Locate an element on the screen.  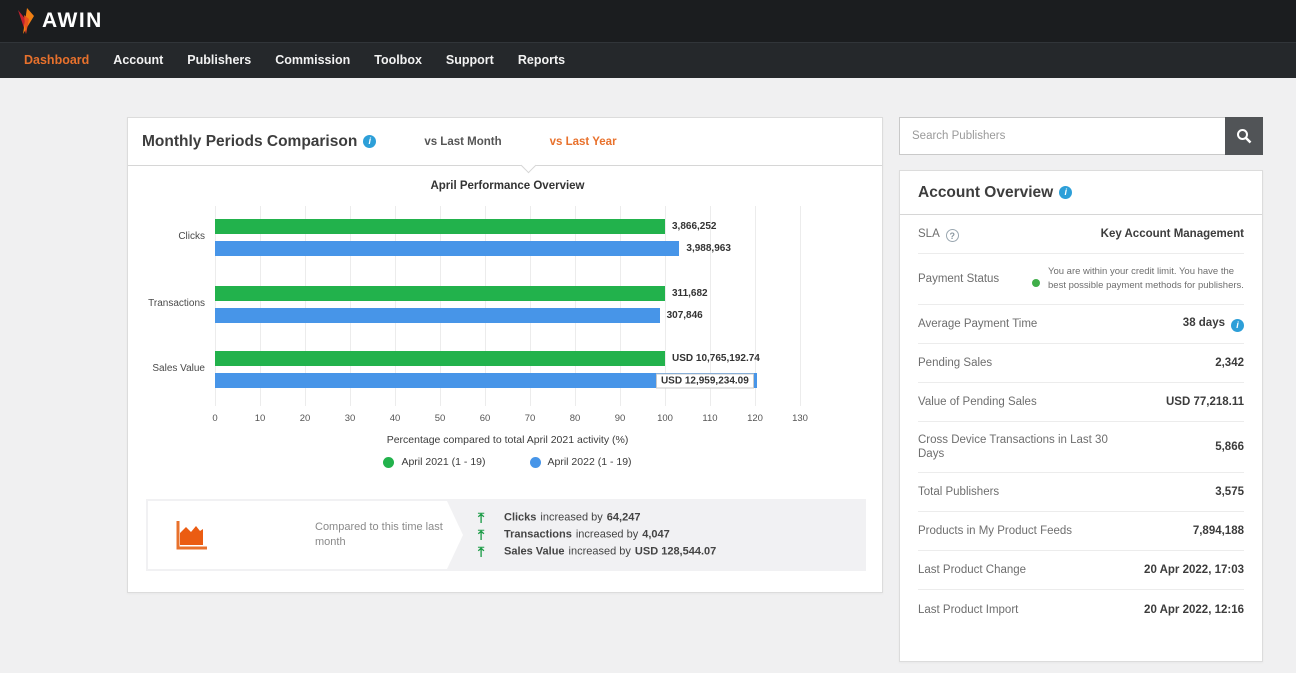
x-tick: 70 is located at coordinates (530, 418).